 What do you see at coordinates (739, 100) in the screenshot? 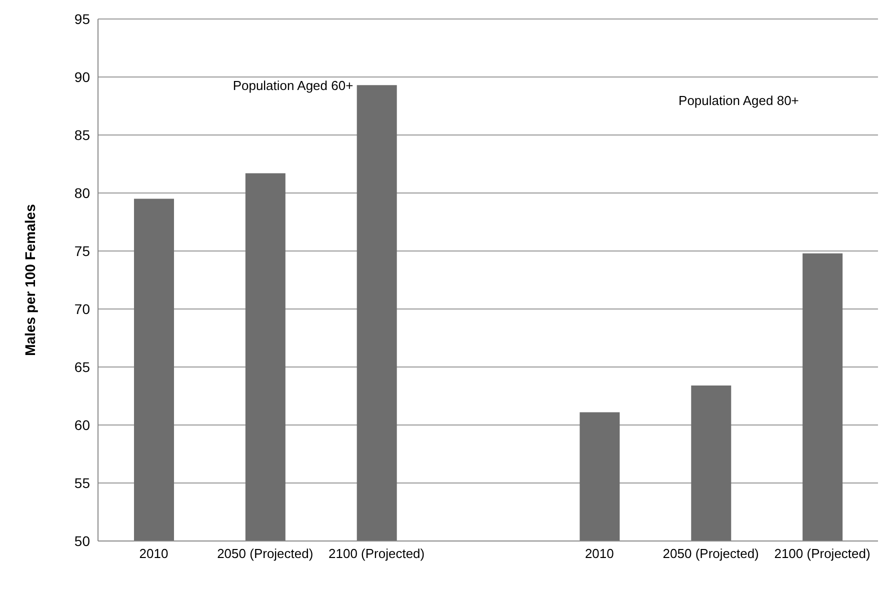
I see `annotation: Population Aged 80+` at bounding box center [739, 100].